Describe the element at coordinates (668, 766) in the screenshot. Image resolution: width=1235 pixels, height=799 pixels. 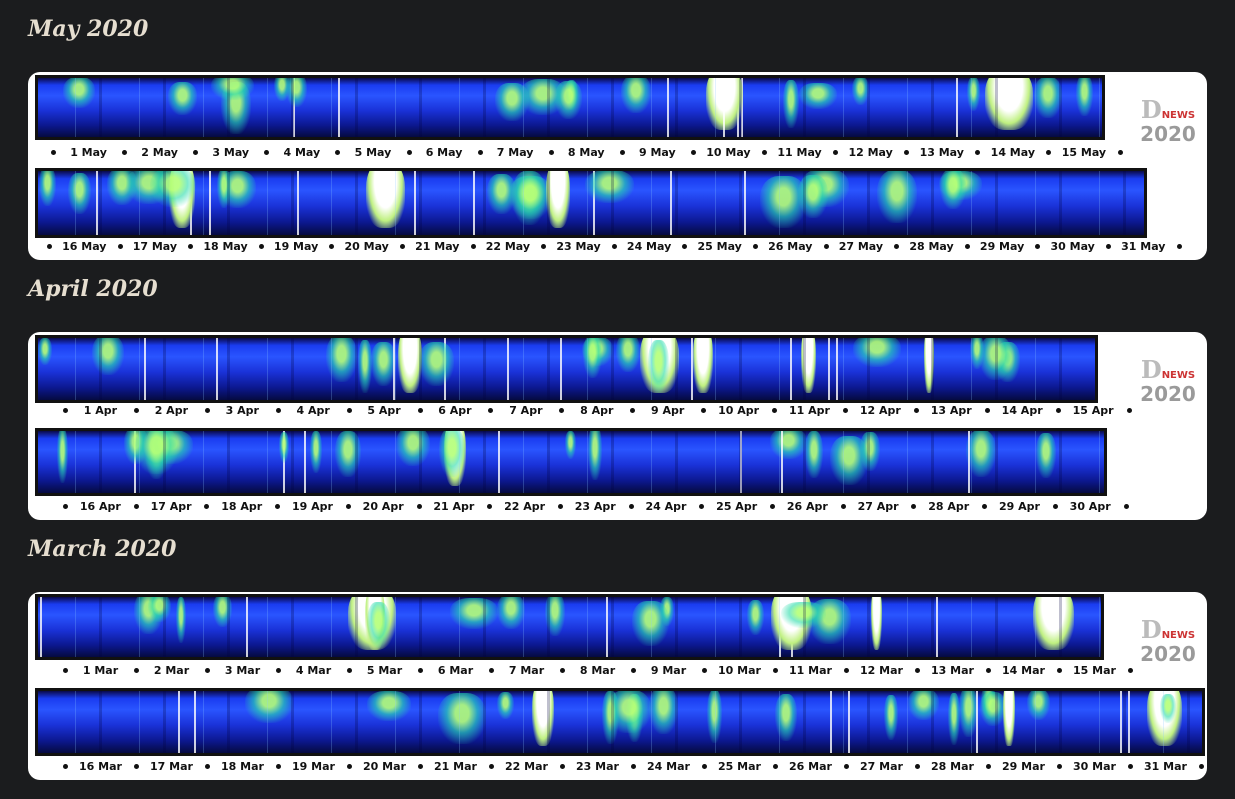
I see `date-label: 24 Mar` at that location.